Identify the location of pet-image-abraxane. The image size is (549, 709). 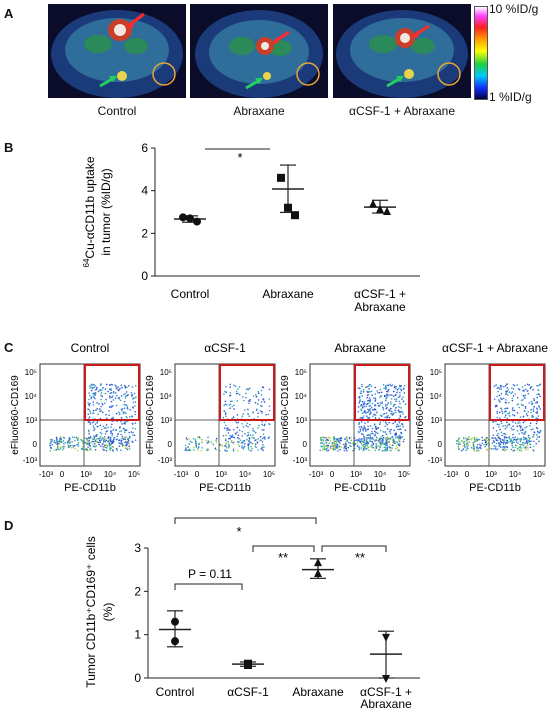
(259, 51).